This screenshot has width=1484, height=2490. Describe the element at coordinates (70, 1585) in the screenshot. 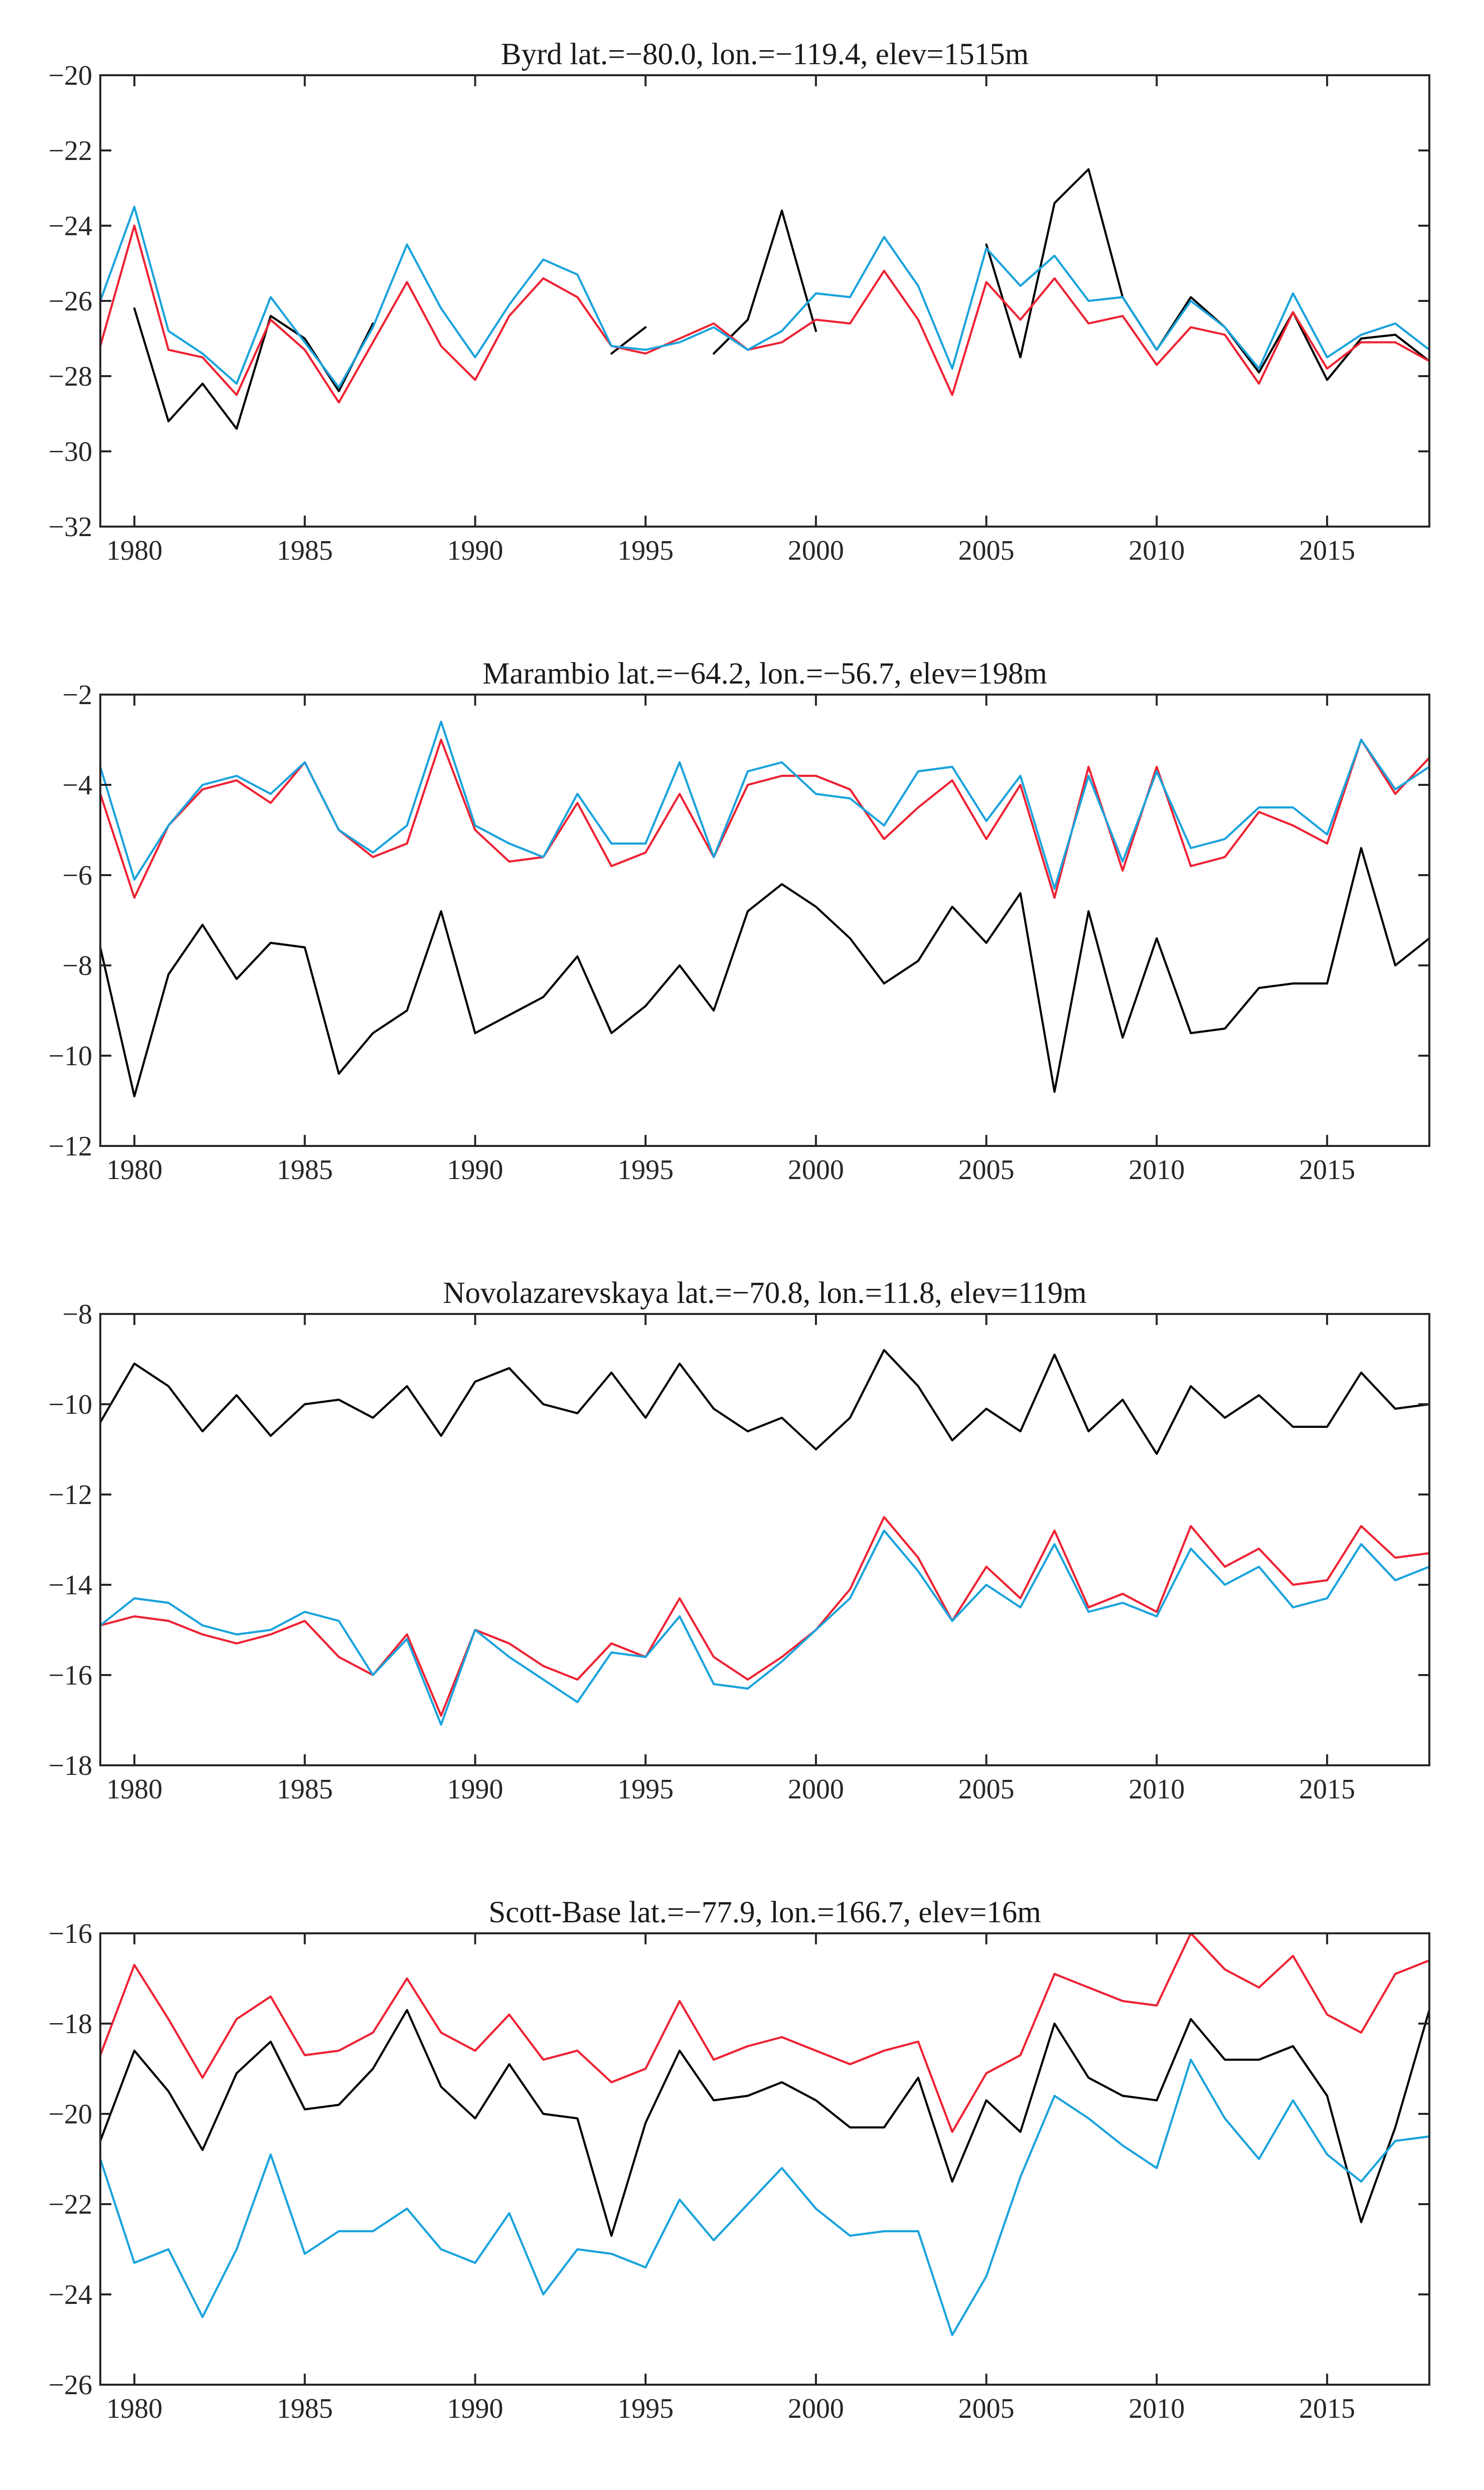

I see `y-tick-label: −14` at that location.